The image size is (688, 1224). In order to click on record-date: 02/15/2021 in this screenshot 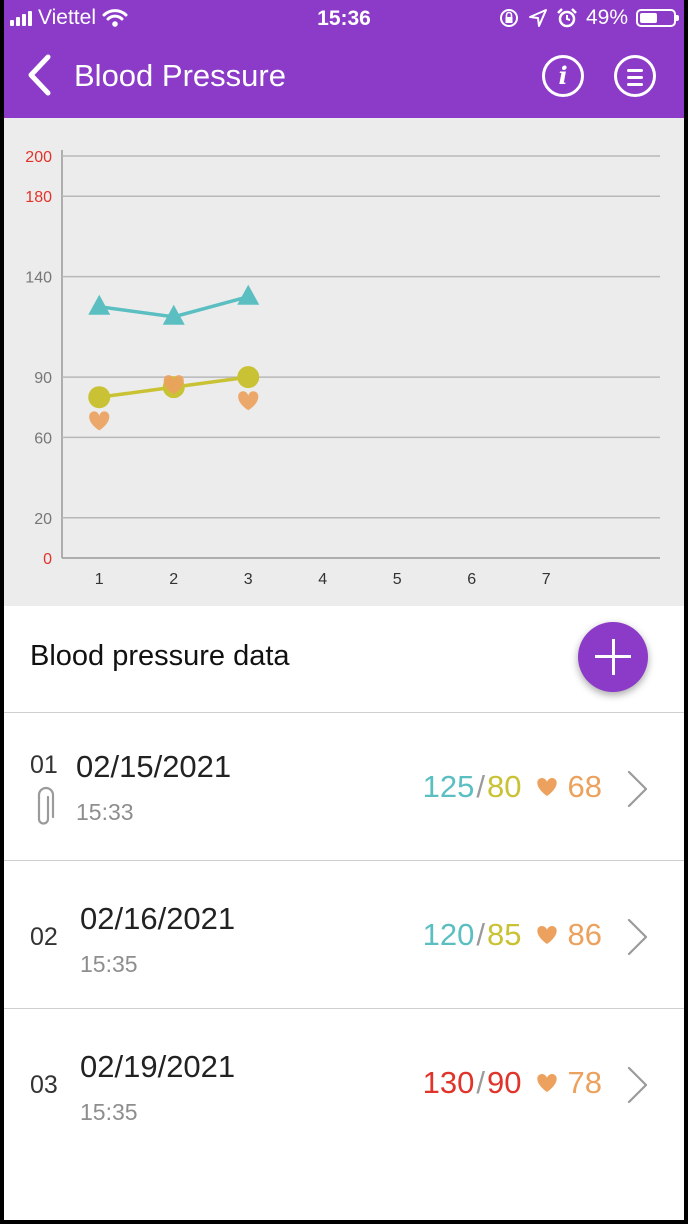, I will do `click(154, 766)`.